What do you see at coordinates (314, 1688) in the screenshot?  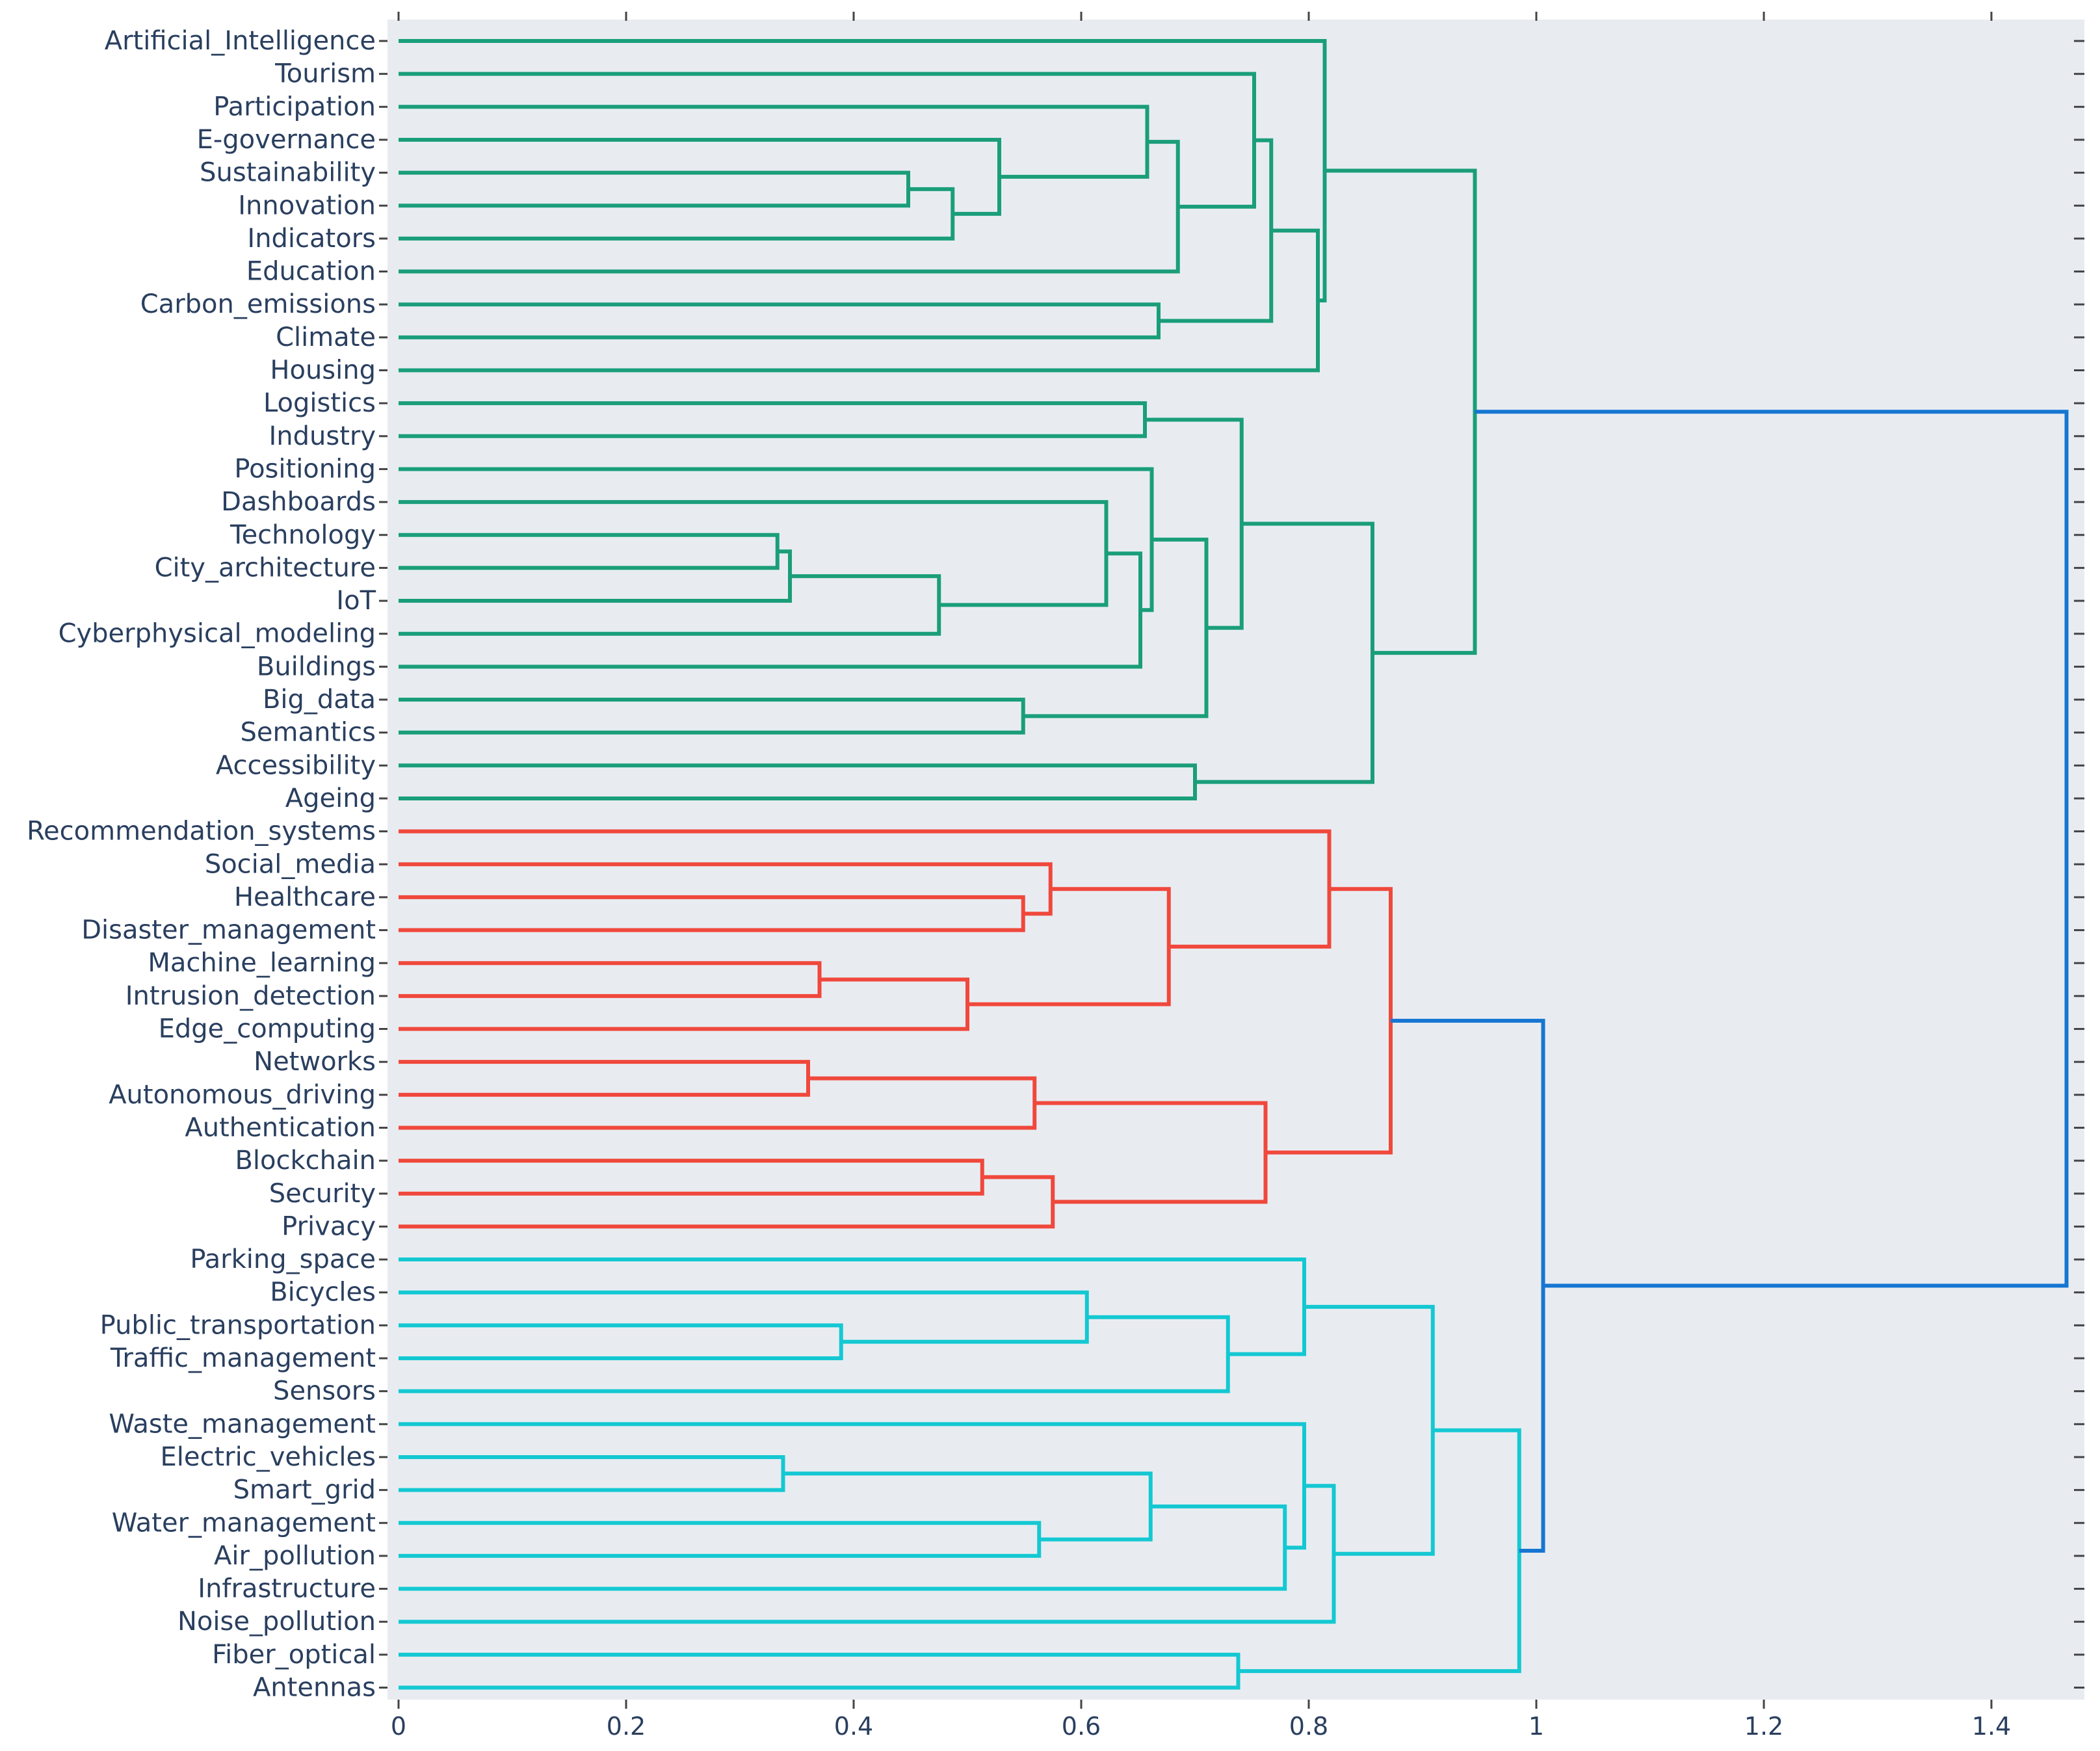 I see `leaf-label: Antennas` at bounding box center [314, 1688].